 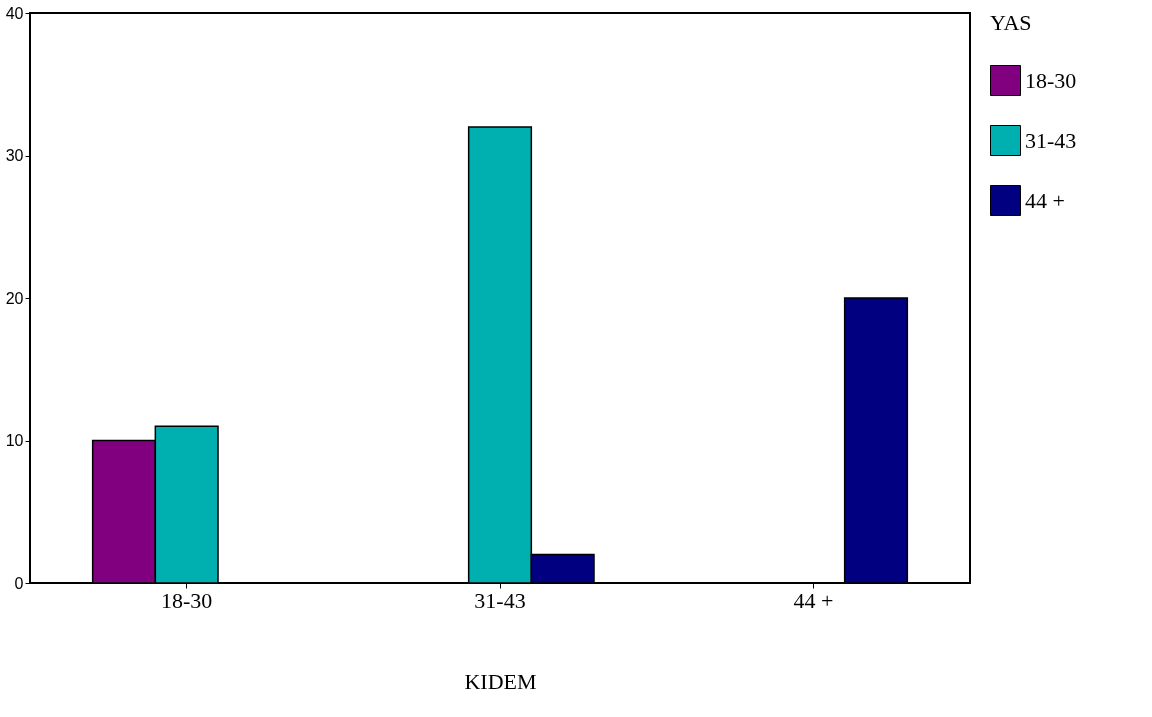 What do you see at coordinates (500, 681) in the screenshot?
I see `x-axis-title: KIDEM` at bounding box center [500, 681].